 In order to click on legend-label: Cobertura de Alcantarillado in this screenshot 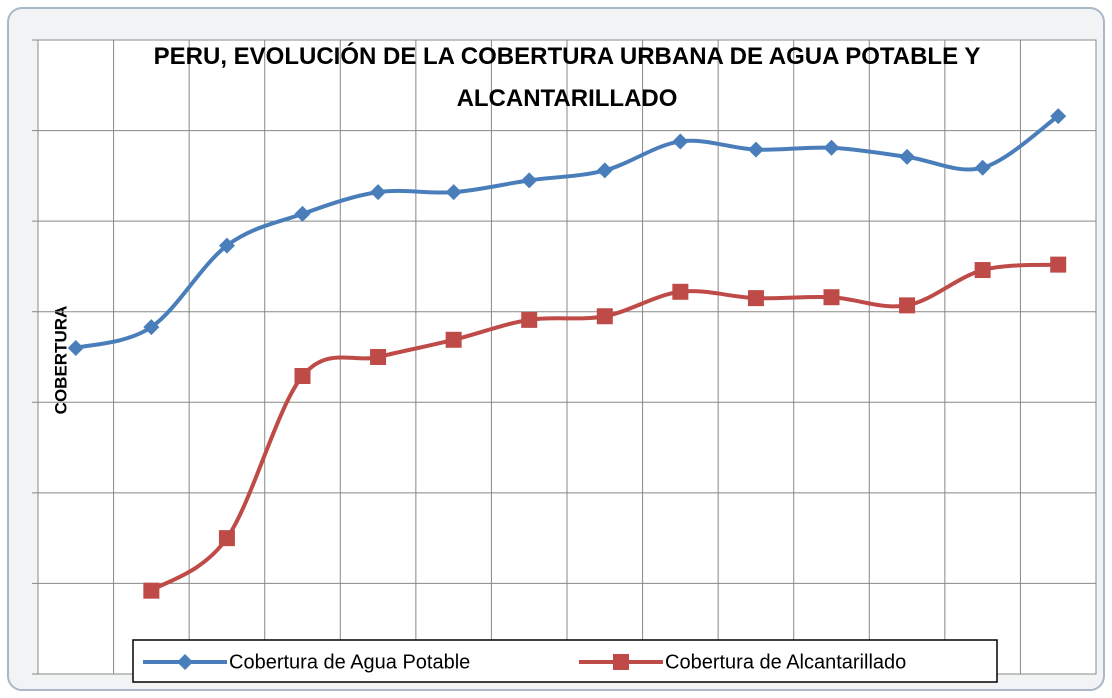, I will do `click(785, 662)`.